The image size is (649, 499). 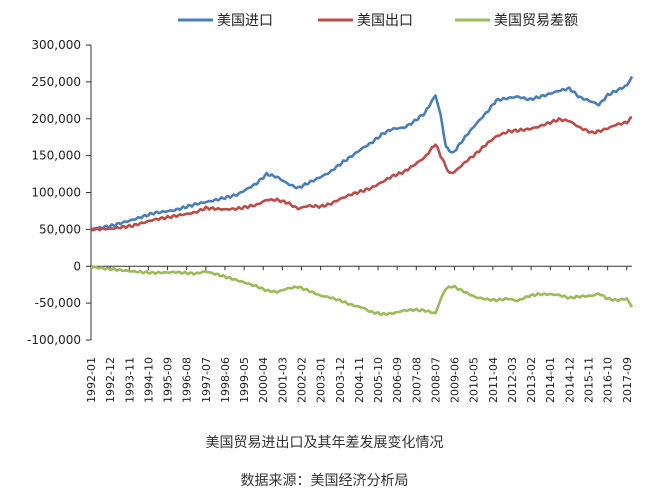 I want to click on legend-label: 美国出口, so click(x=385, y=21).